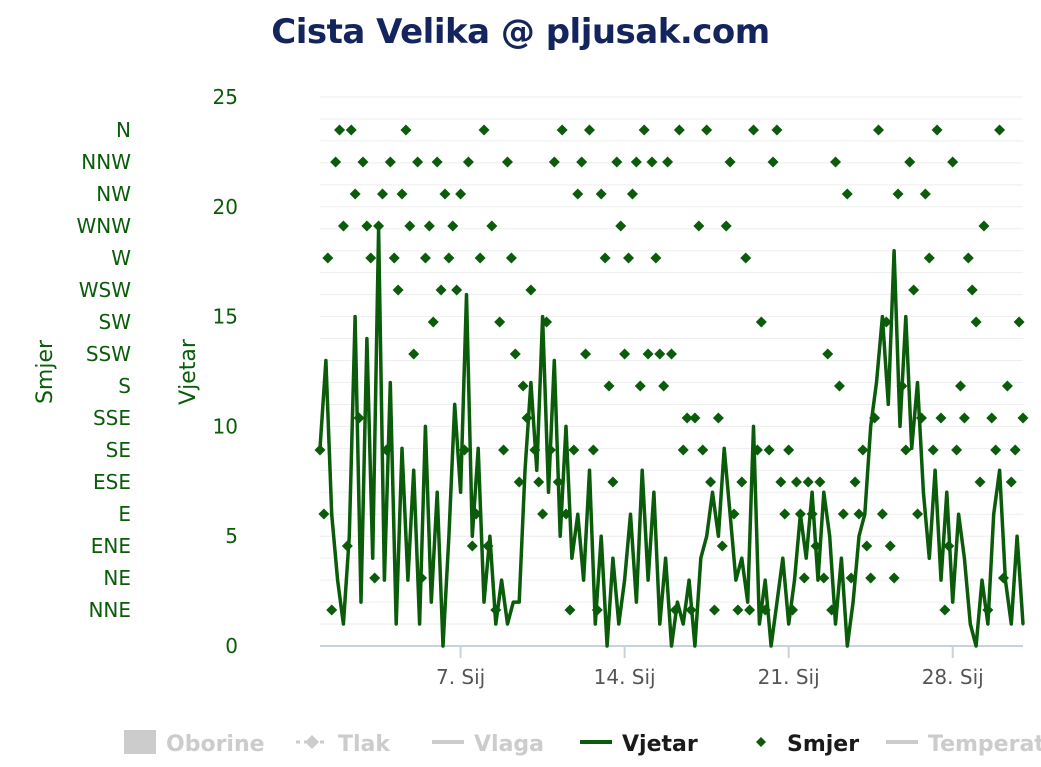 The width and height of the screenshot is (1041, 767). Describe the element at coordinates (823, 744) in the screenshot. I see `legend-label: Smjer` at that location.